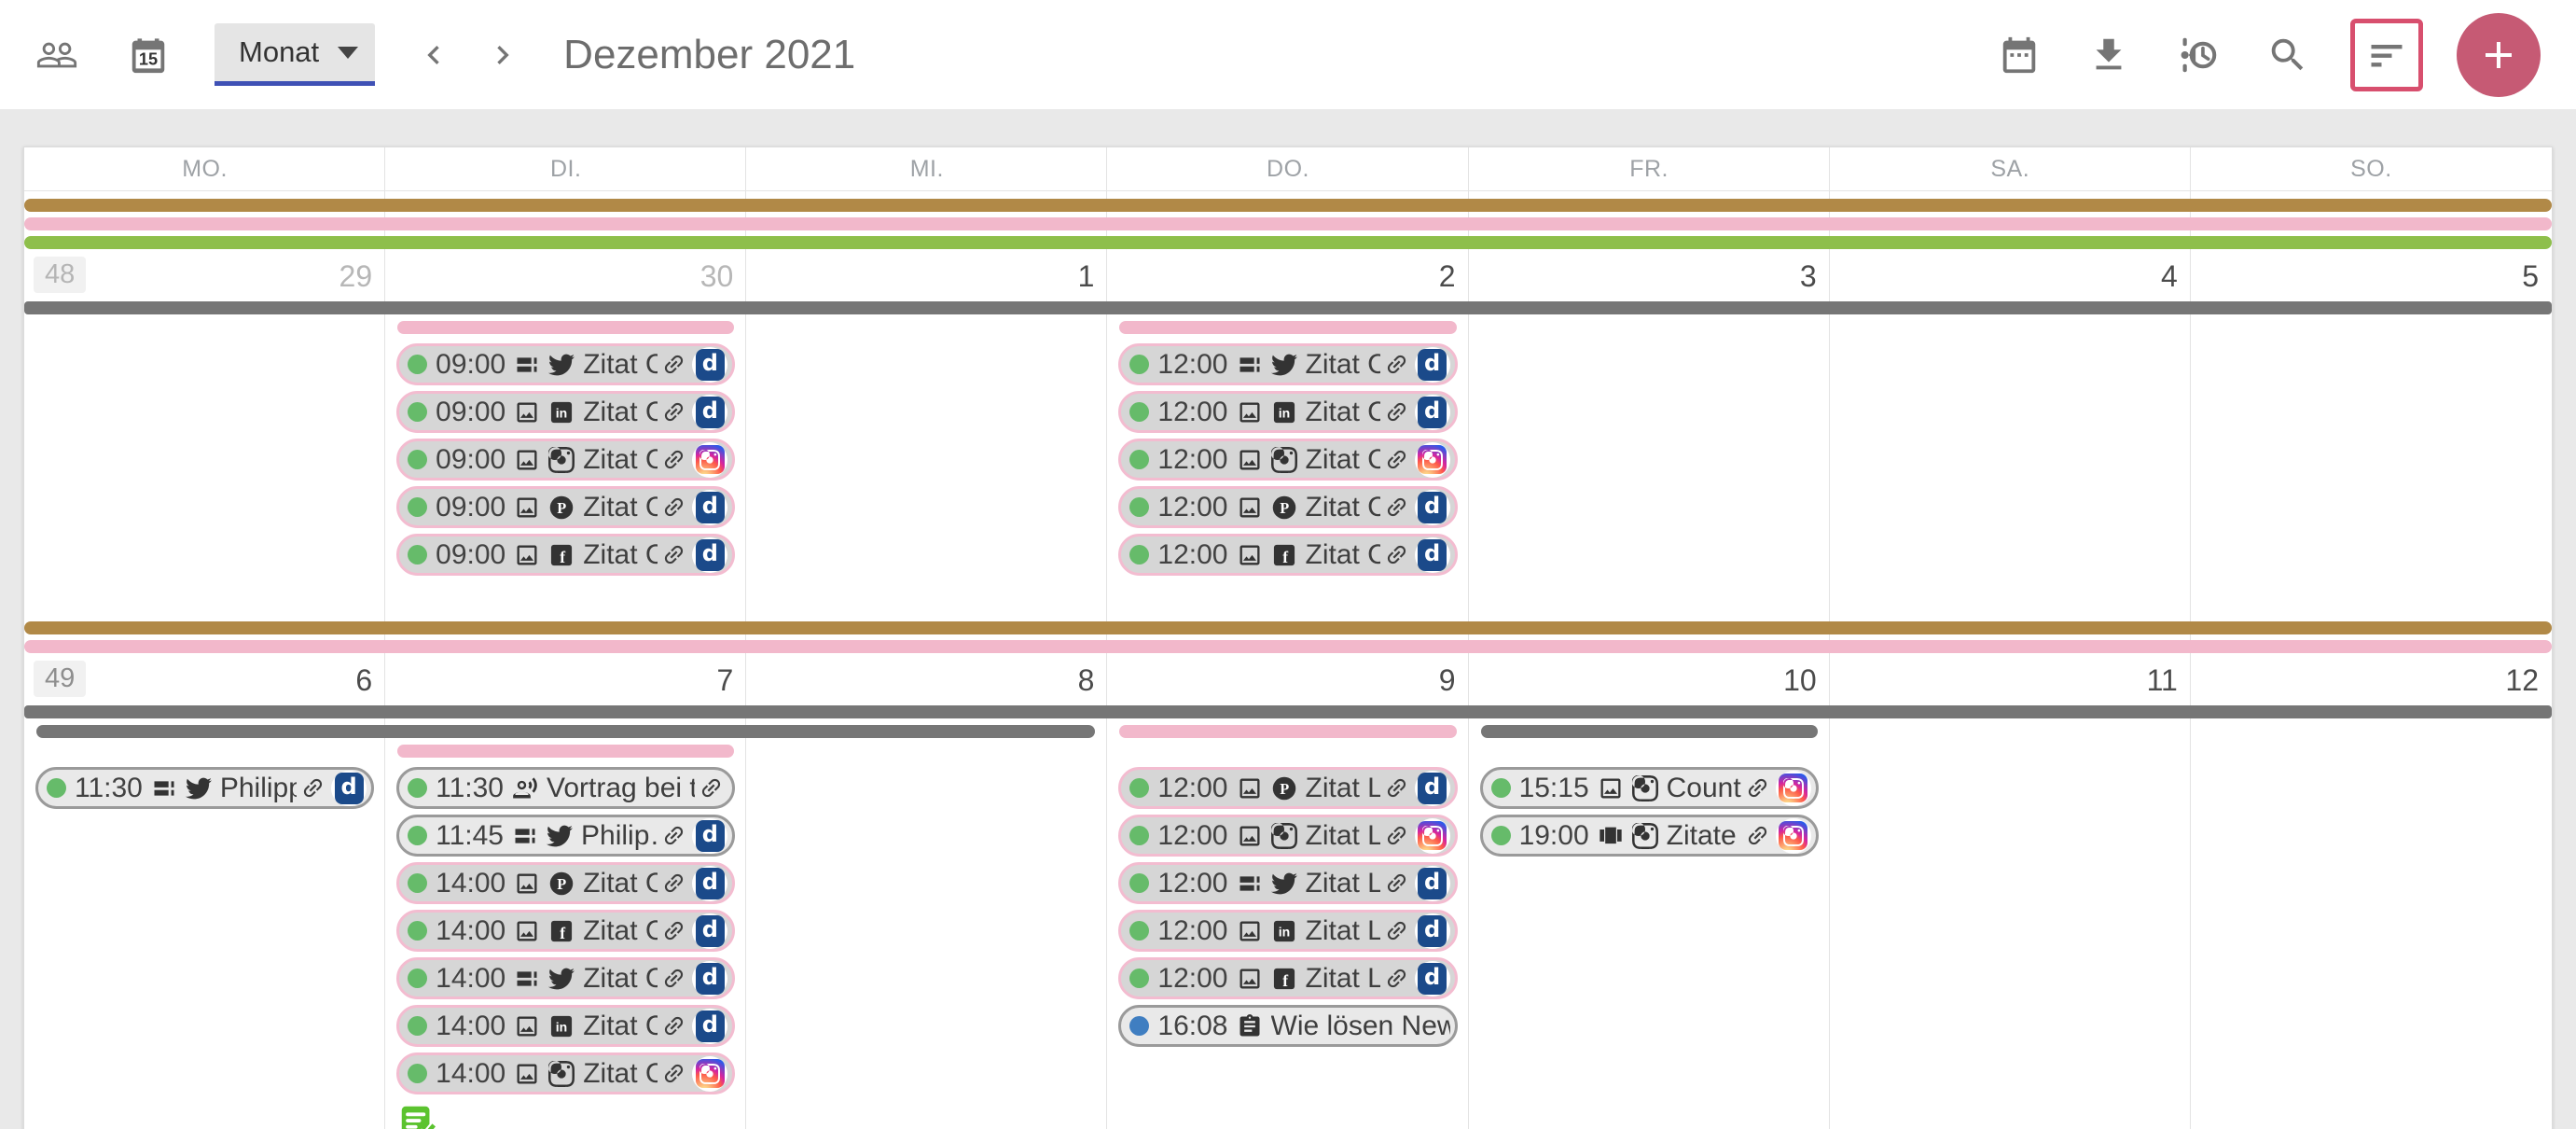 This screenshot has width=2576, height=1129. I want to click on add-post-button, so click(2499, 54).